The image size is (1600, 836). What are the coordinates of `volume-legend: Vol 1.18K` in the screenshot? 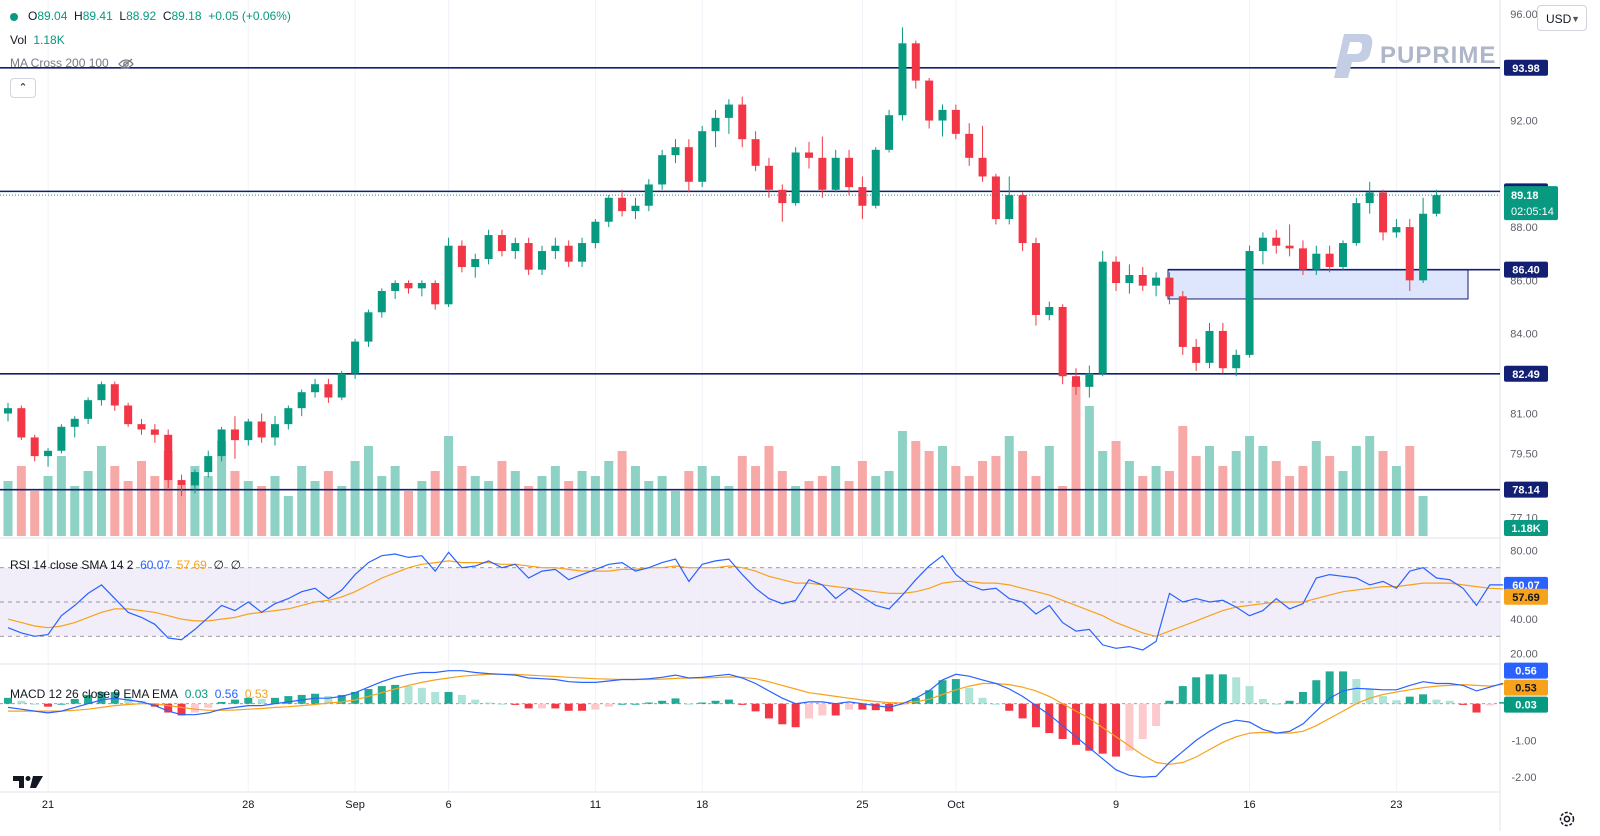 It's located at (37, 40).